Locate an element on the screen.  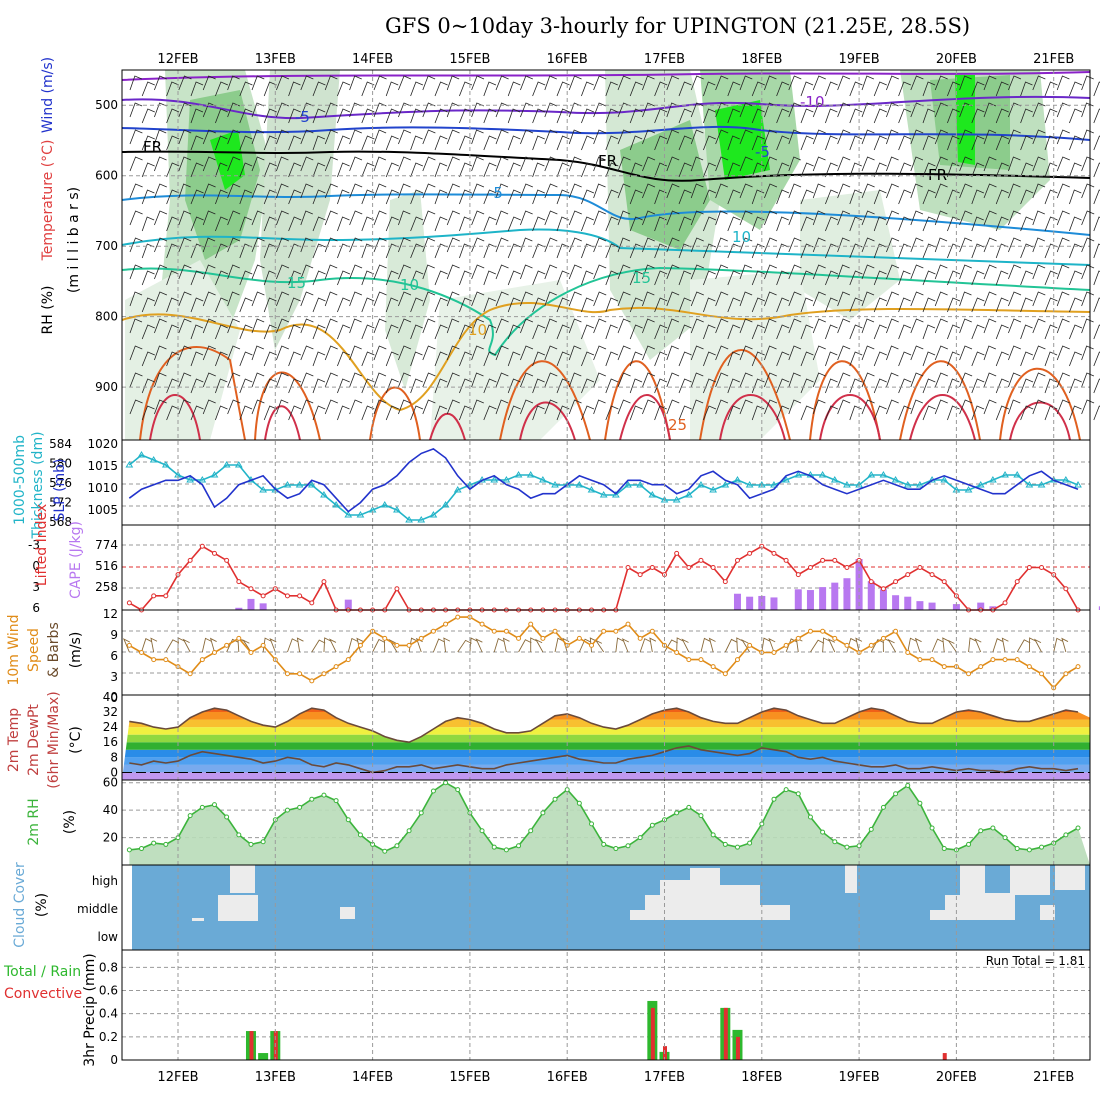
below-zero-band is located at coordinates (606, 776).